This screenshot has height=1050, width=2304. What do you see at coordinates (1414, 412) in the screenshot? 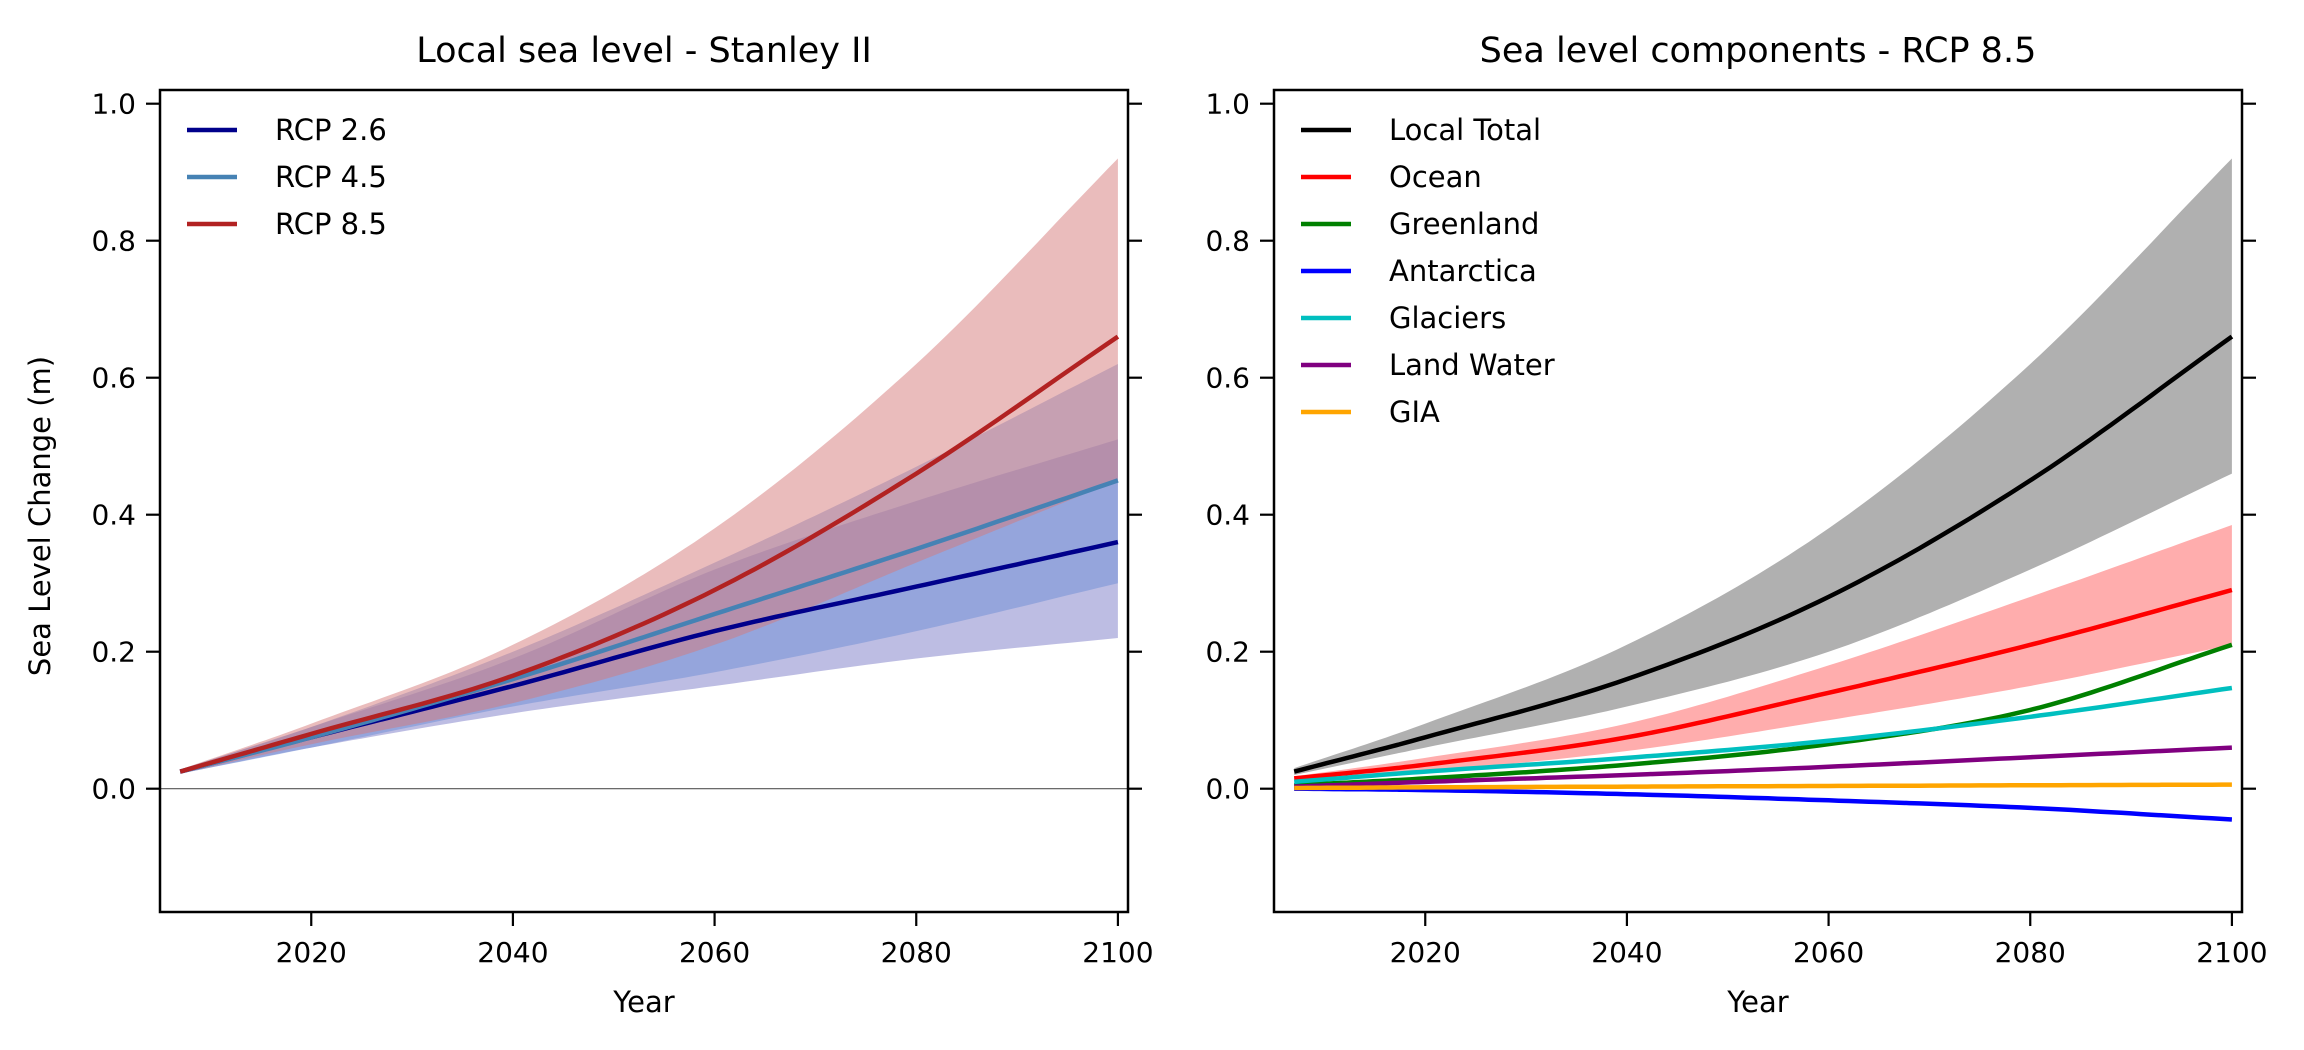
I see `legend-label: GIA` at bounding box center [1414, 412].